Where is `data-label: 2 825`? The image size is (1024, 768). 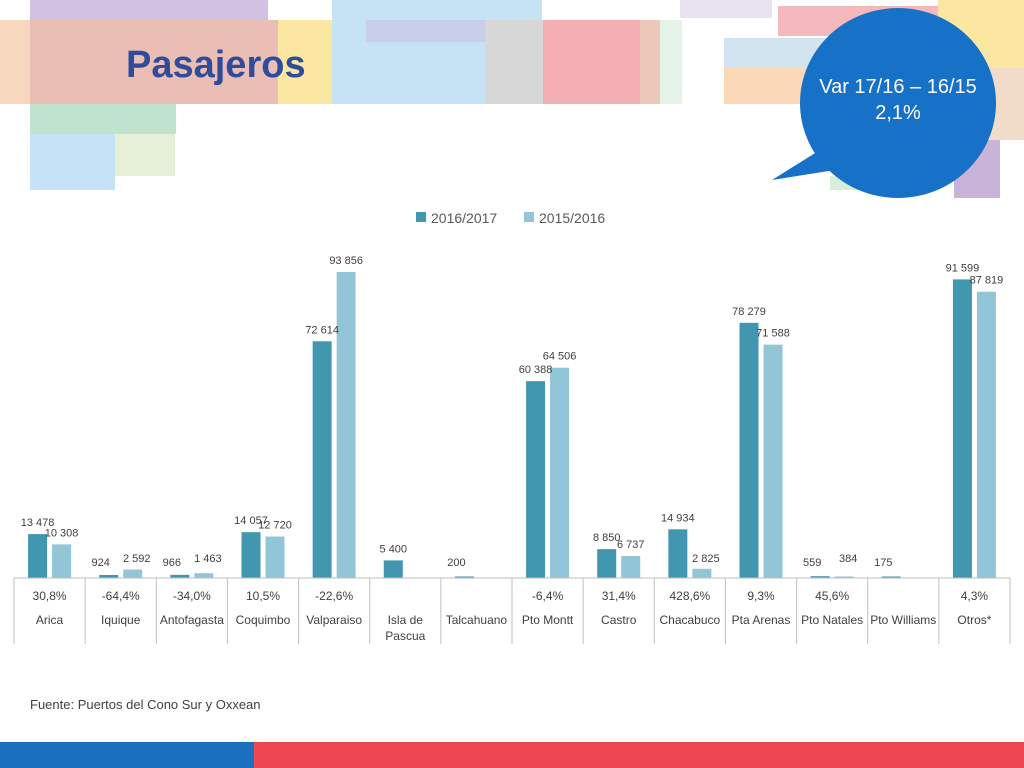
data-label: 2 825 is located at coordinates (706, 559).